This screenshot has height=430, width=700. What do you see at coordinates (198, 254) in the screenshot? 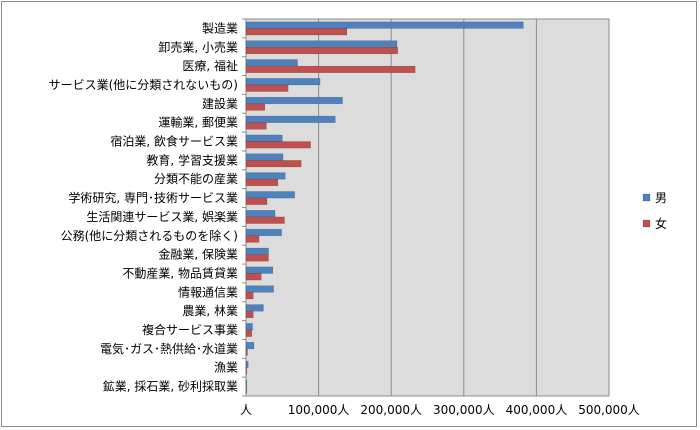
I see `category-label: 金融業, 保険業` at bounding box center [198, 254].